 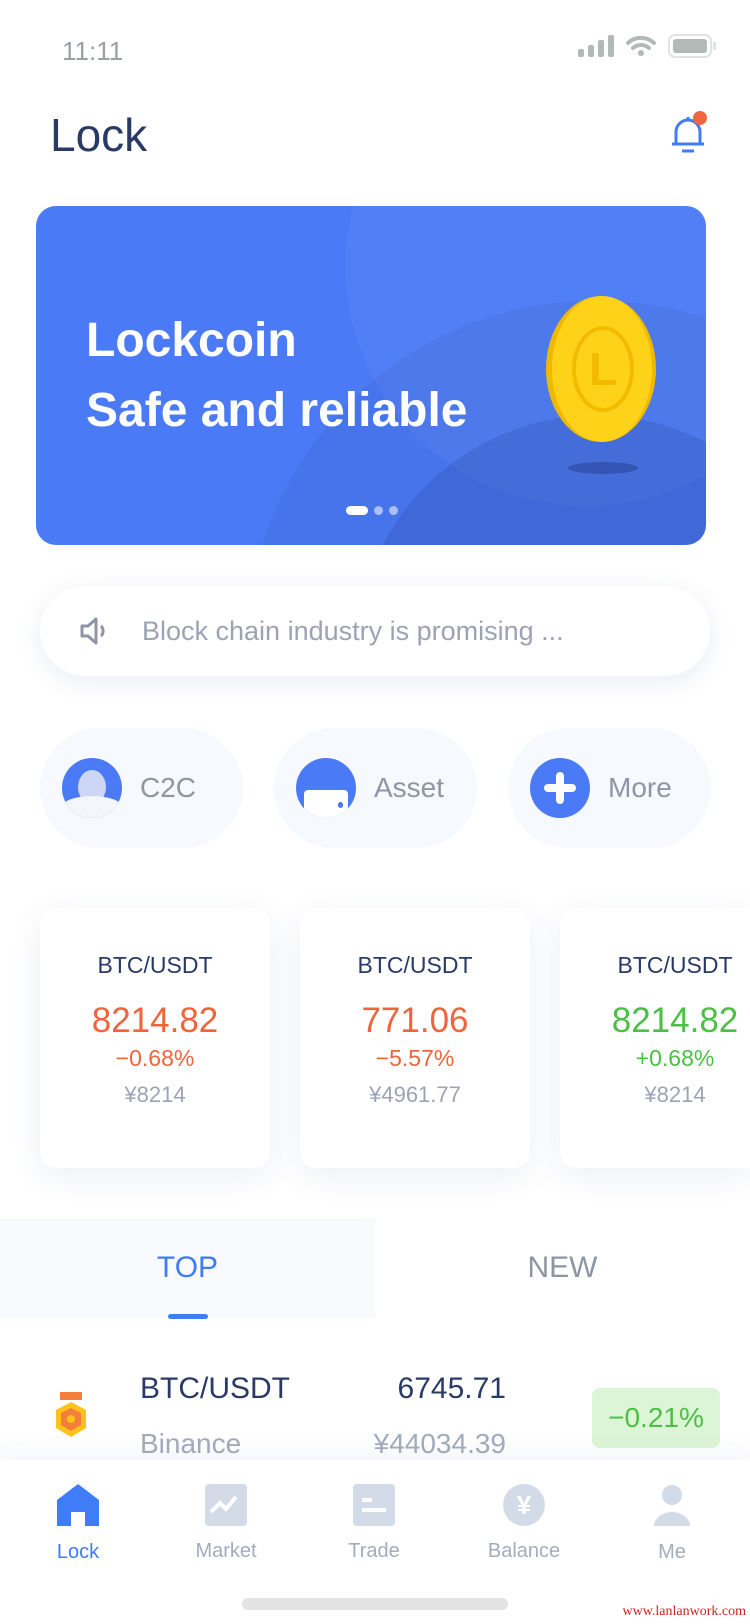 I want to click on shortcut-c2c: C2C, so click(x=141, y=788).